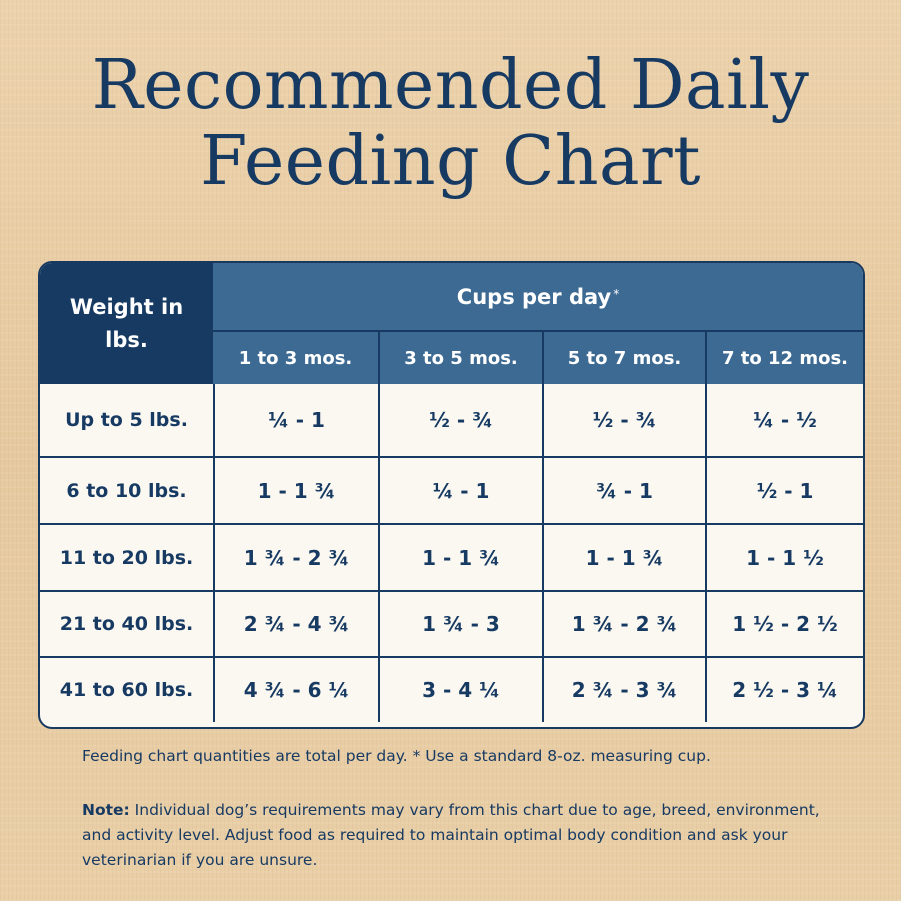  What do you see at coordinates (460, 624) in the screenshot?
I see `cups-value-cell: 1 ¾ - 3` at bounding box center [460, 624].